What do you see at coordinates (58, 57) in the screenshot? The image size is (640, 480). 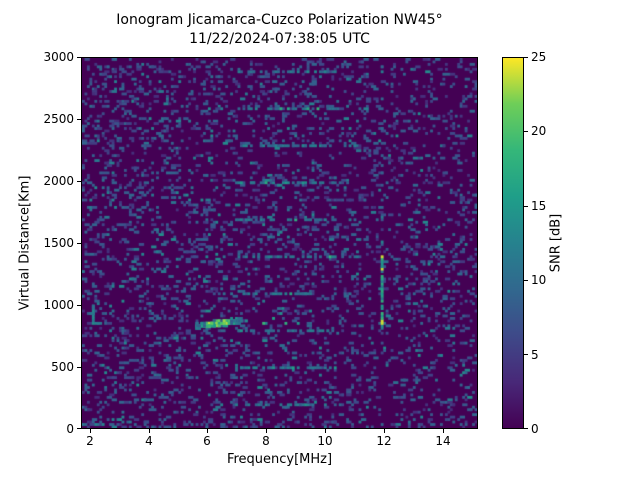 I see `y-tick-label: 3000` at bounding box center [58, 57].